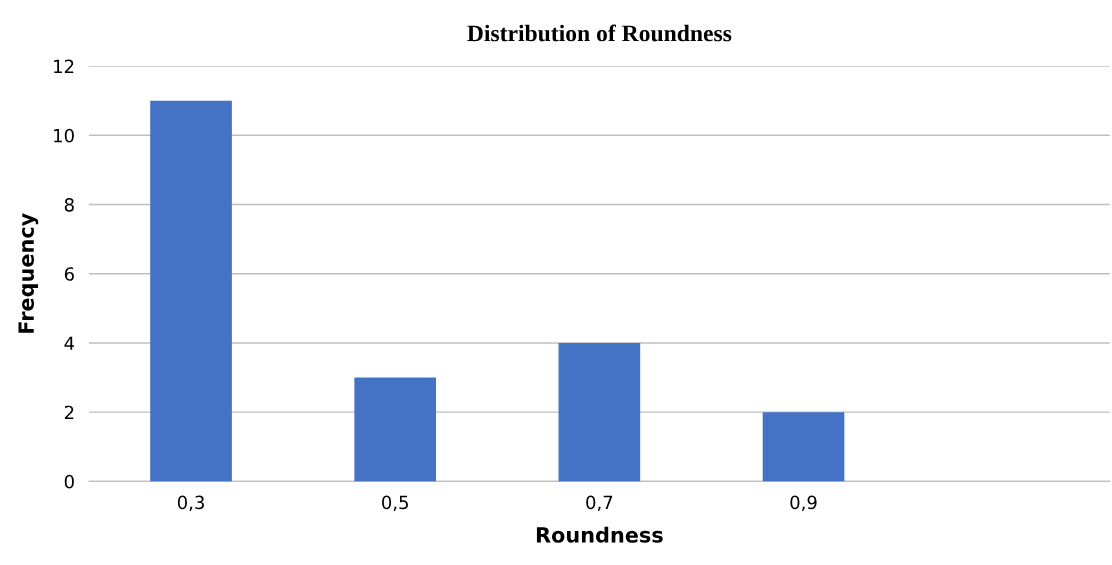  I want to click on y-tick-label: 8, so click(69, 204).